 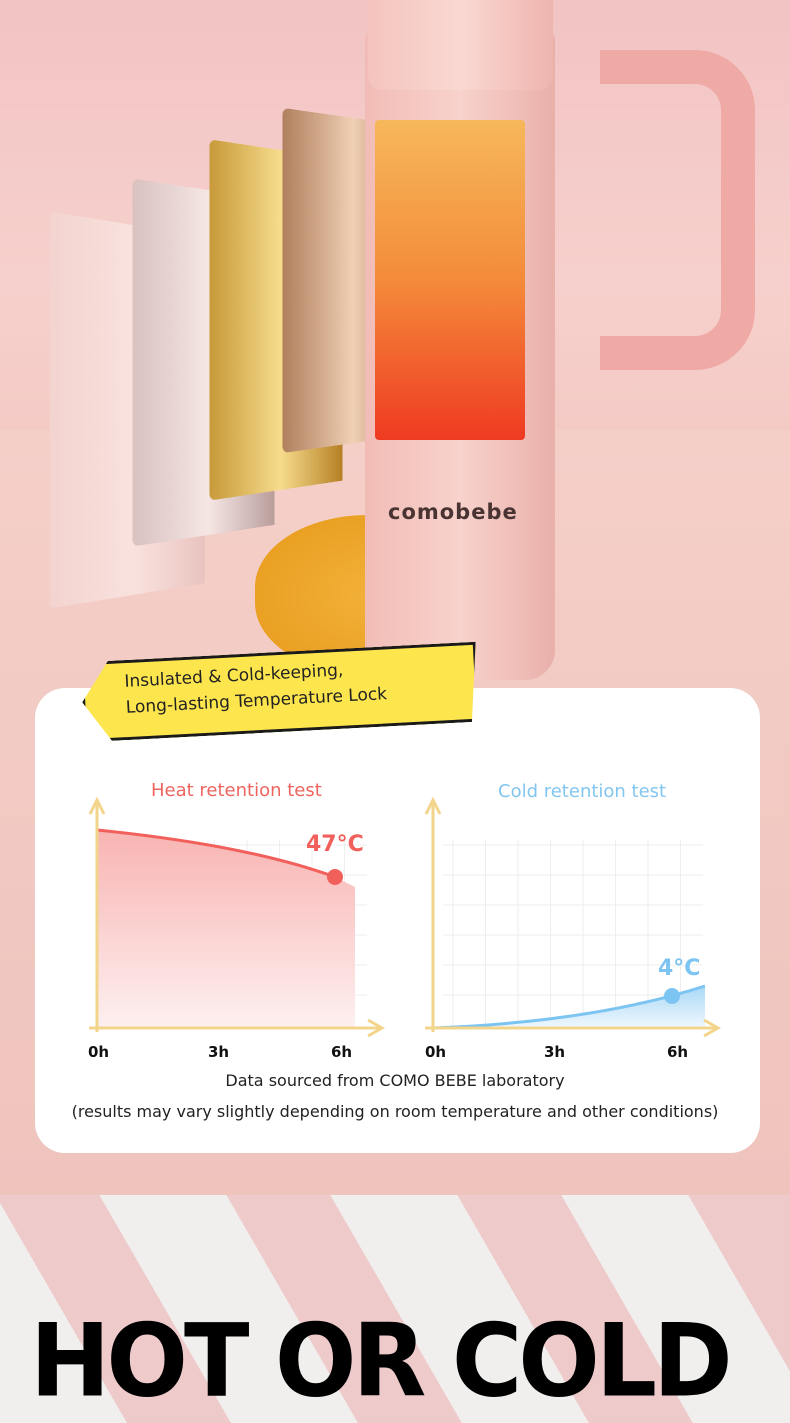 I want to click on cold-annotation: 4°C, so click(x=679, y=968).